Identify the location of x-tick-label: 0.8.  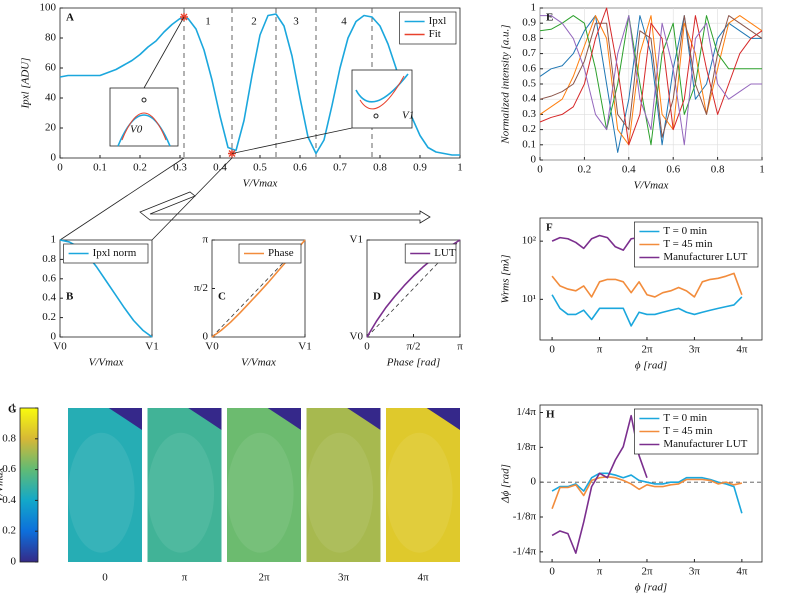
(380, 168).